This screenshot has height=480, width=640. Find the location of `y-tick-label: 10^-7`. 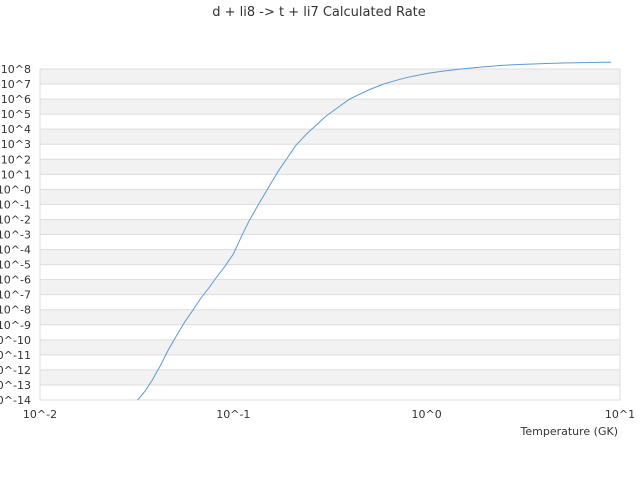

y-tick-label: 10^-7 is located at coordinates (15, 295).